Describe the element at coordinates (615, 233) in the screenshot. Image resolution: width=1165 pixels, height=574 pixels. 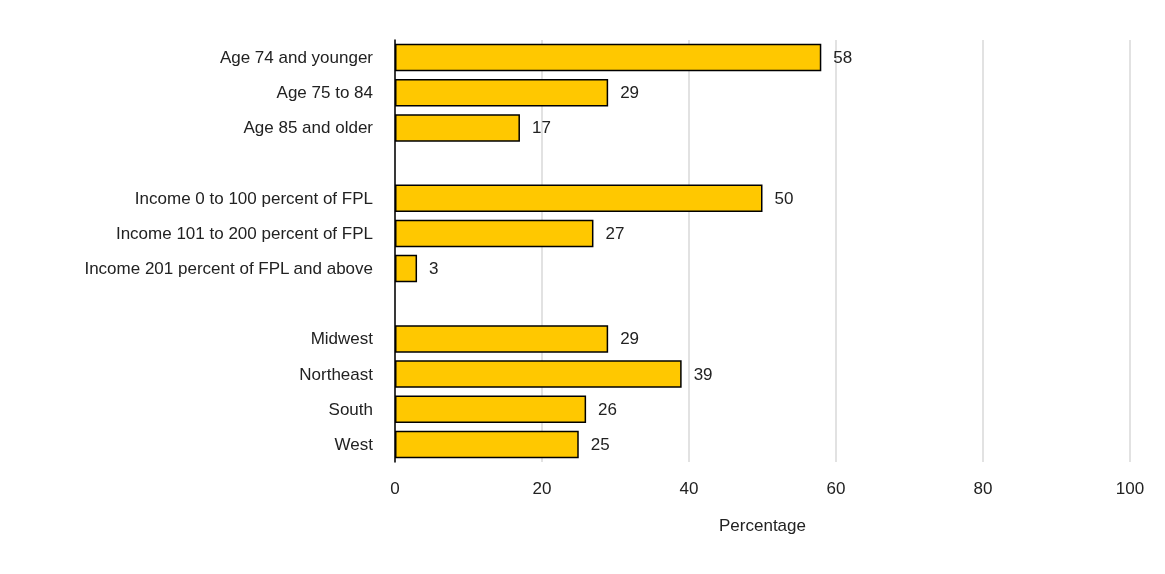
I see `data-label: 27` at that location.